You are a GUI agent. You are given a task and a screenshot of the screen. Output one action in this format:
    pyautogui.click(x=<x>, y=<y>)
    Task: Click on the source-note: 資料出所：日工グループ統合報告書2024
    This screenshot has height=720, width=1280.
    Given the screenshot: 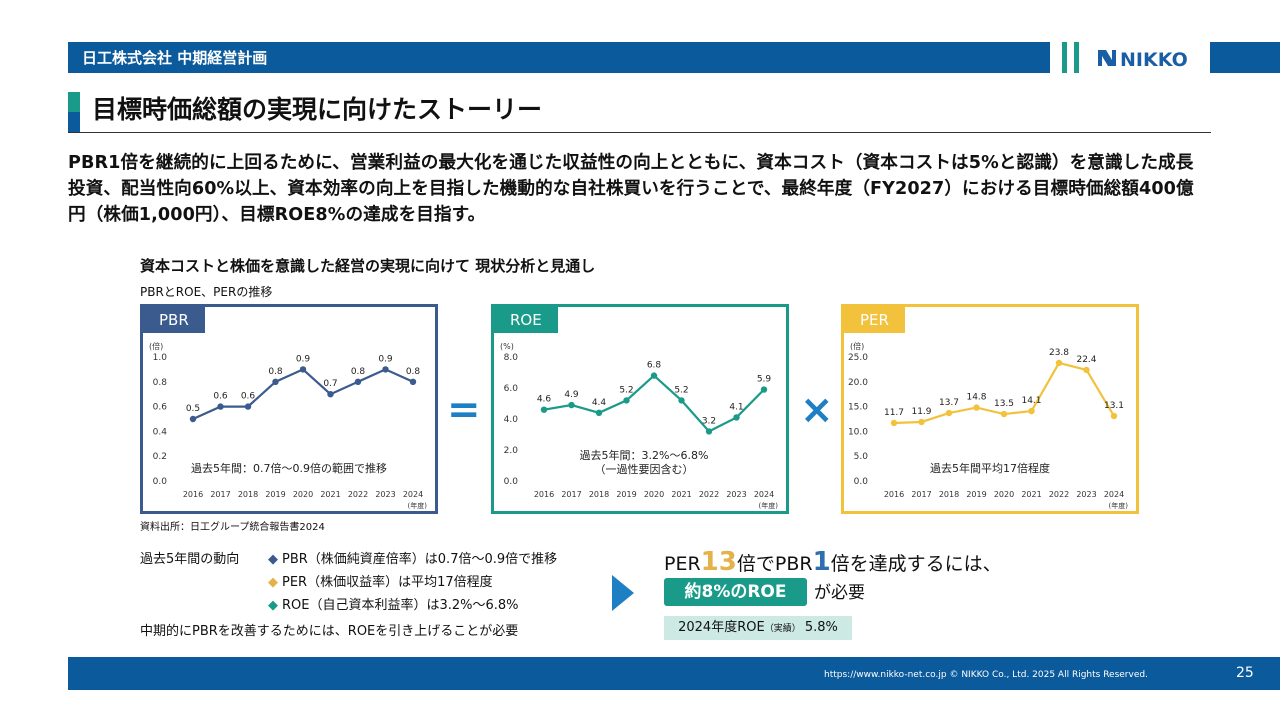 What is the action you would take?
    pyautogui.click(x=232, y=527)
    